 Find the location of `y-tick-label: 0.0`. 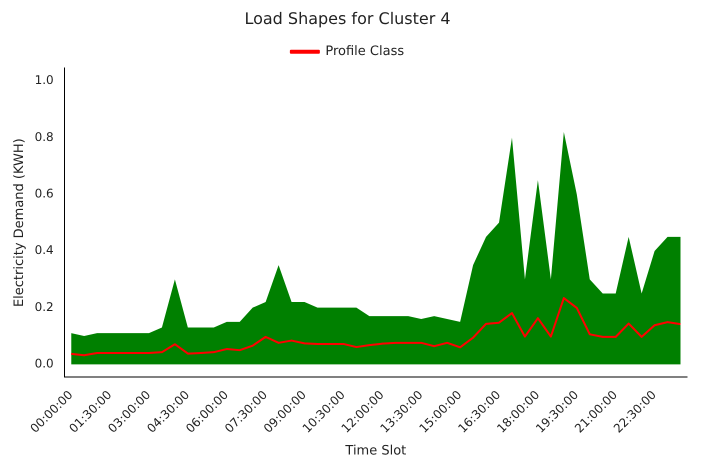

y-tick-label: 0.0 is located at coordinates (44, 363).